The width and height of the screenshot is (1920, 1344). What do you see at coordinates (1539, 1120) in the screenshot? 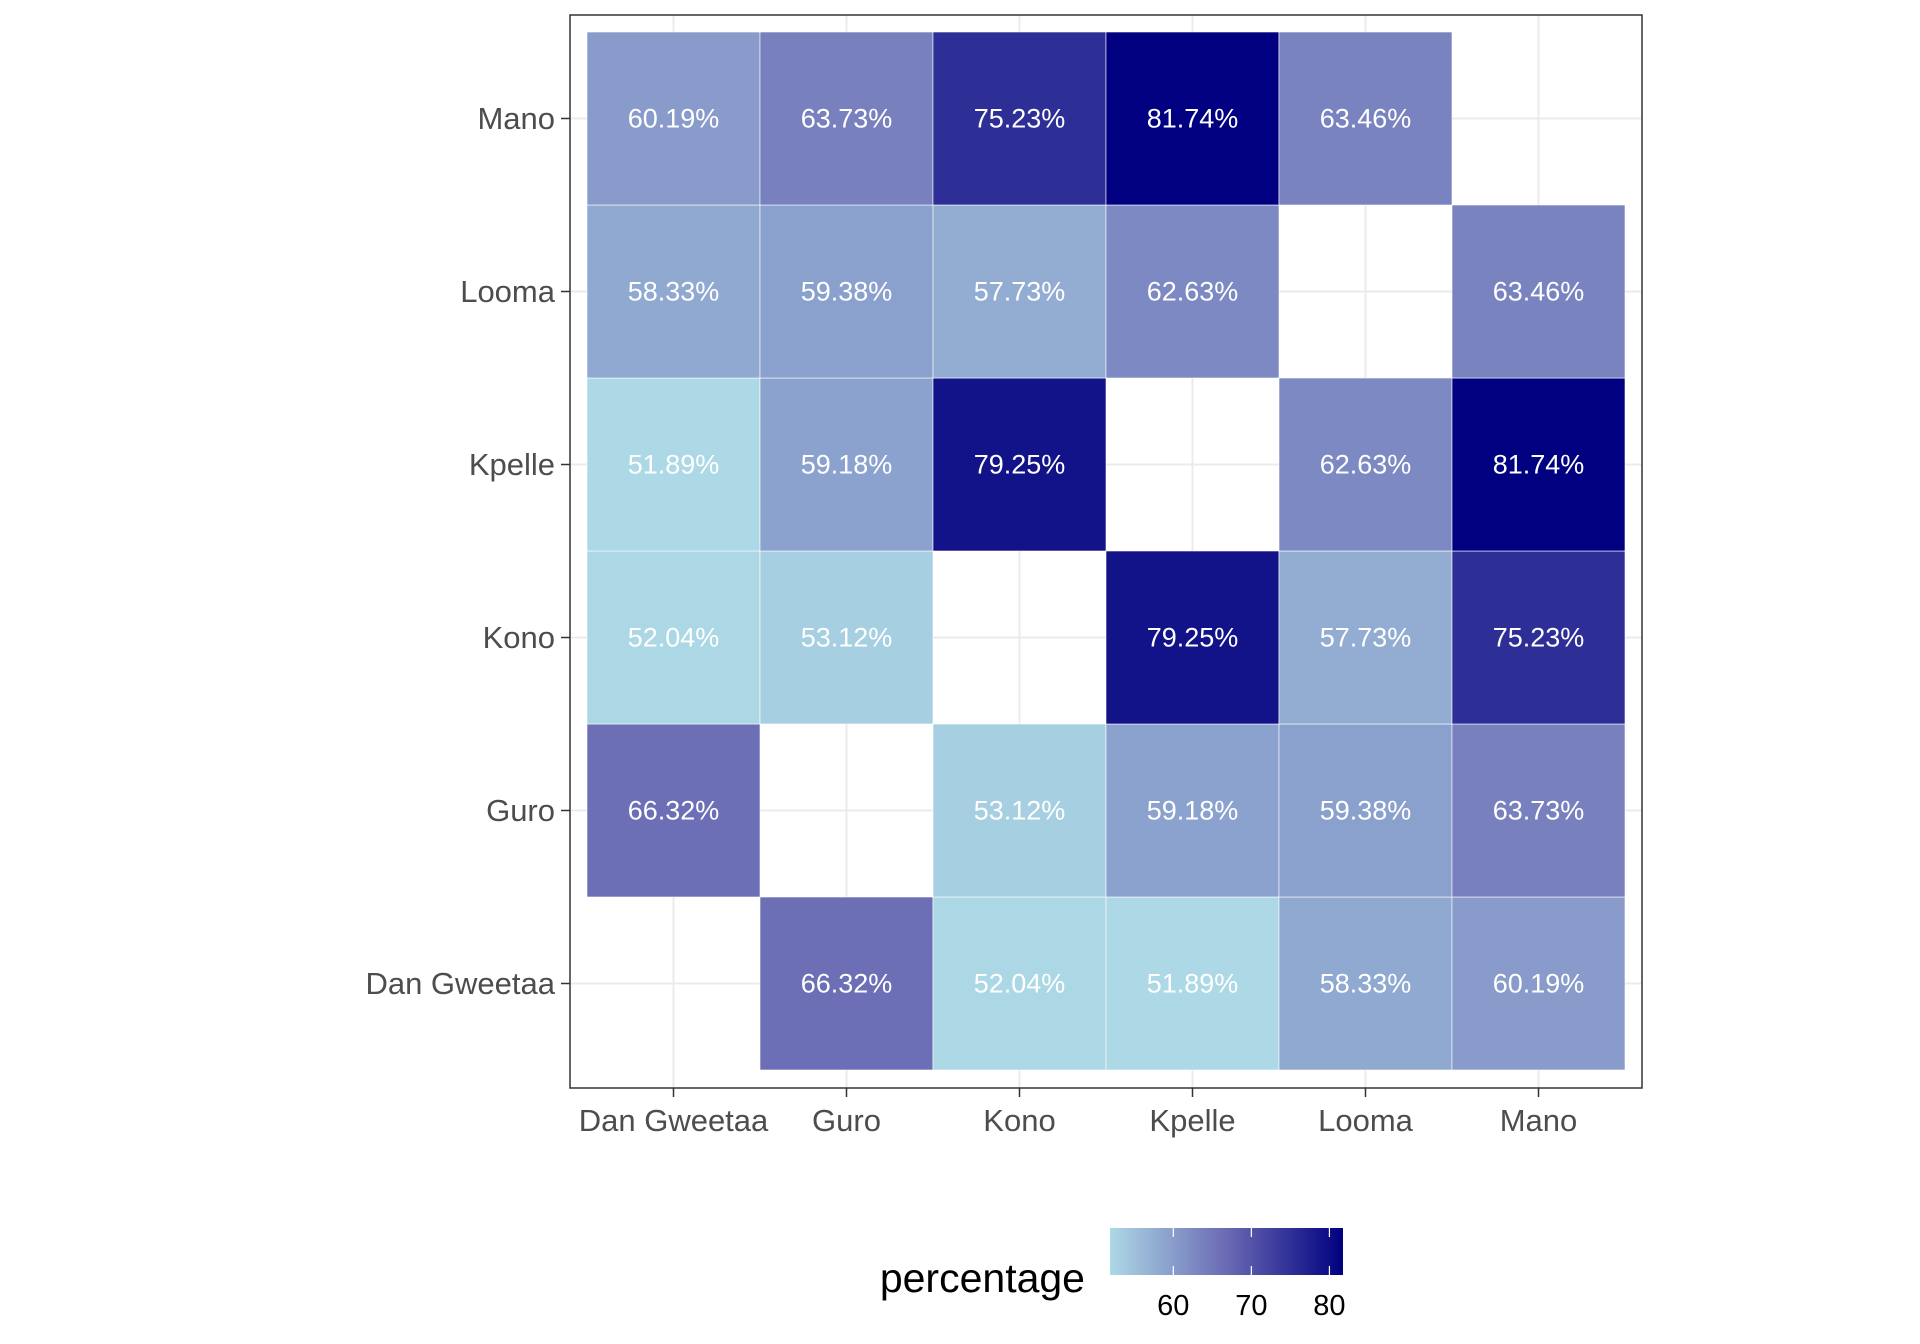
I see `x-tick-label-mano: Mano` at bounding box center [1539, 1120].